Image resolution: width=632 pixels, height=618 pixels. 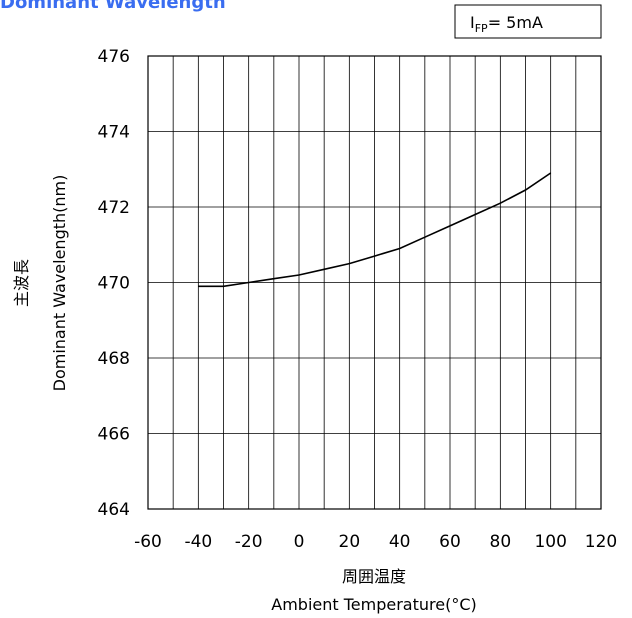 I want to click on svg-text: IFP= 5mA, so click(x=506, y=24).